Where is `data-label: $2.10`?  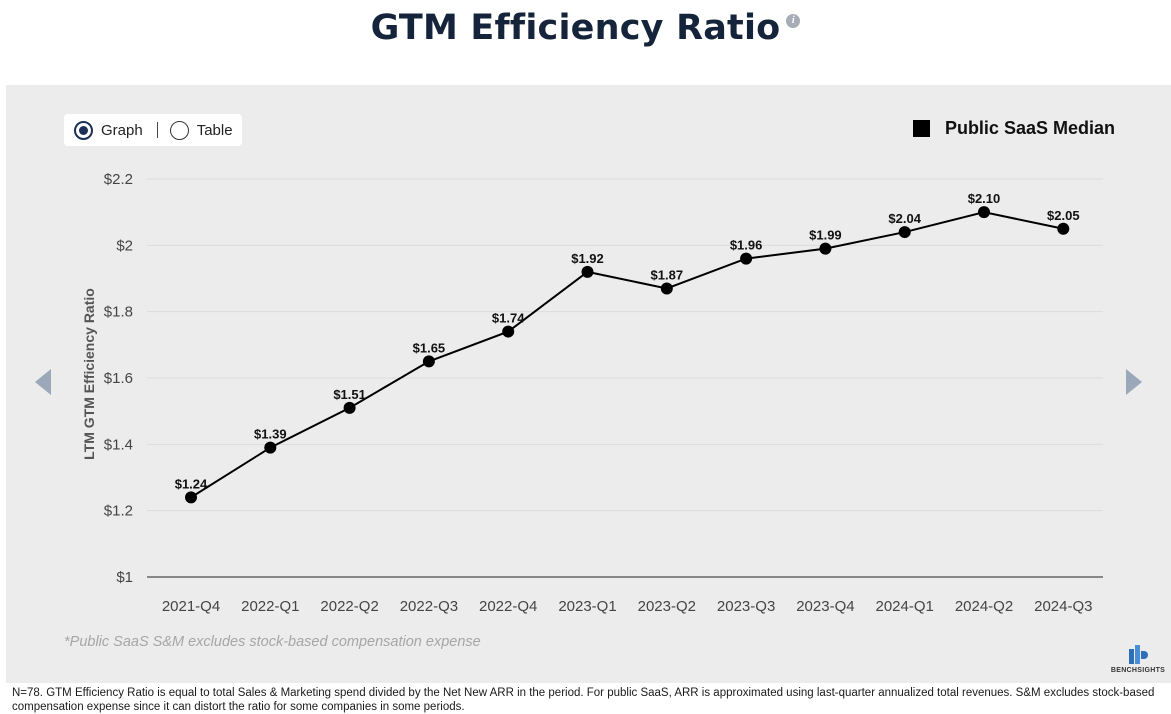 data-label: $2.10 is located at coordinates (984, 198).